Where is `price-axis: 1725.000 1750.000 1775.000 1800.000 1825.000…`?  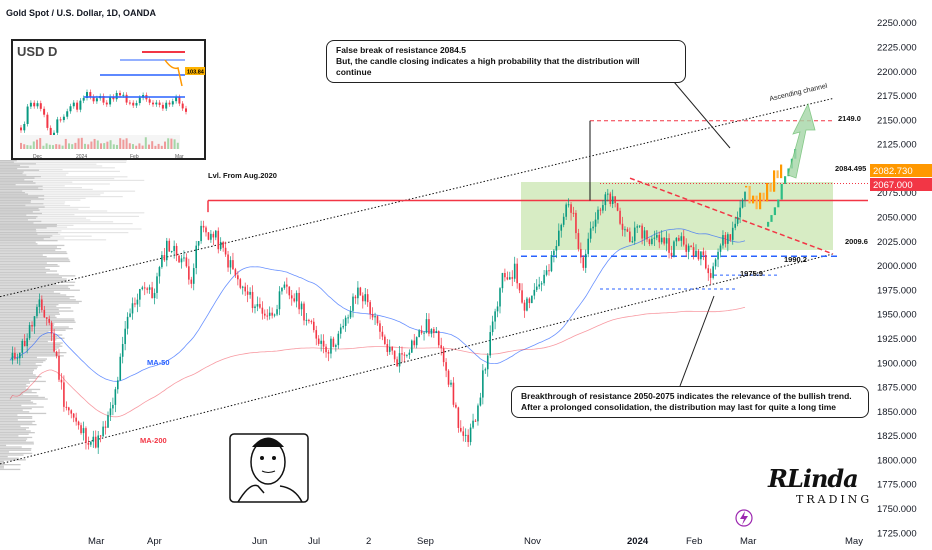 price-axis: 1725.000 1750.000 1775.000 1800.000 1825.000… is located at coordinates (900, 275).